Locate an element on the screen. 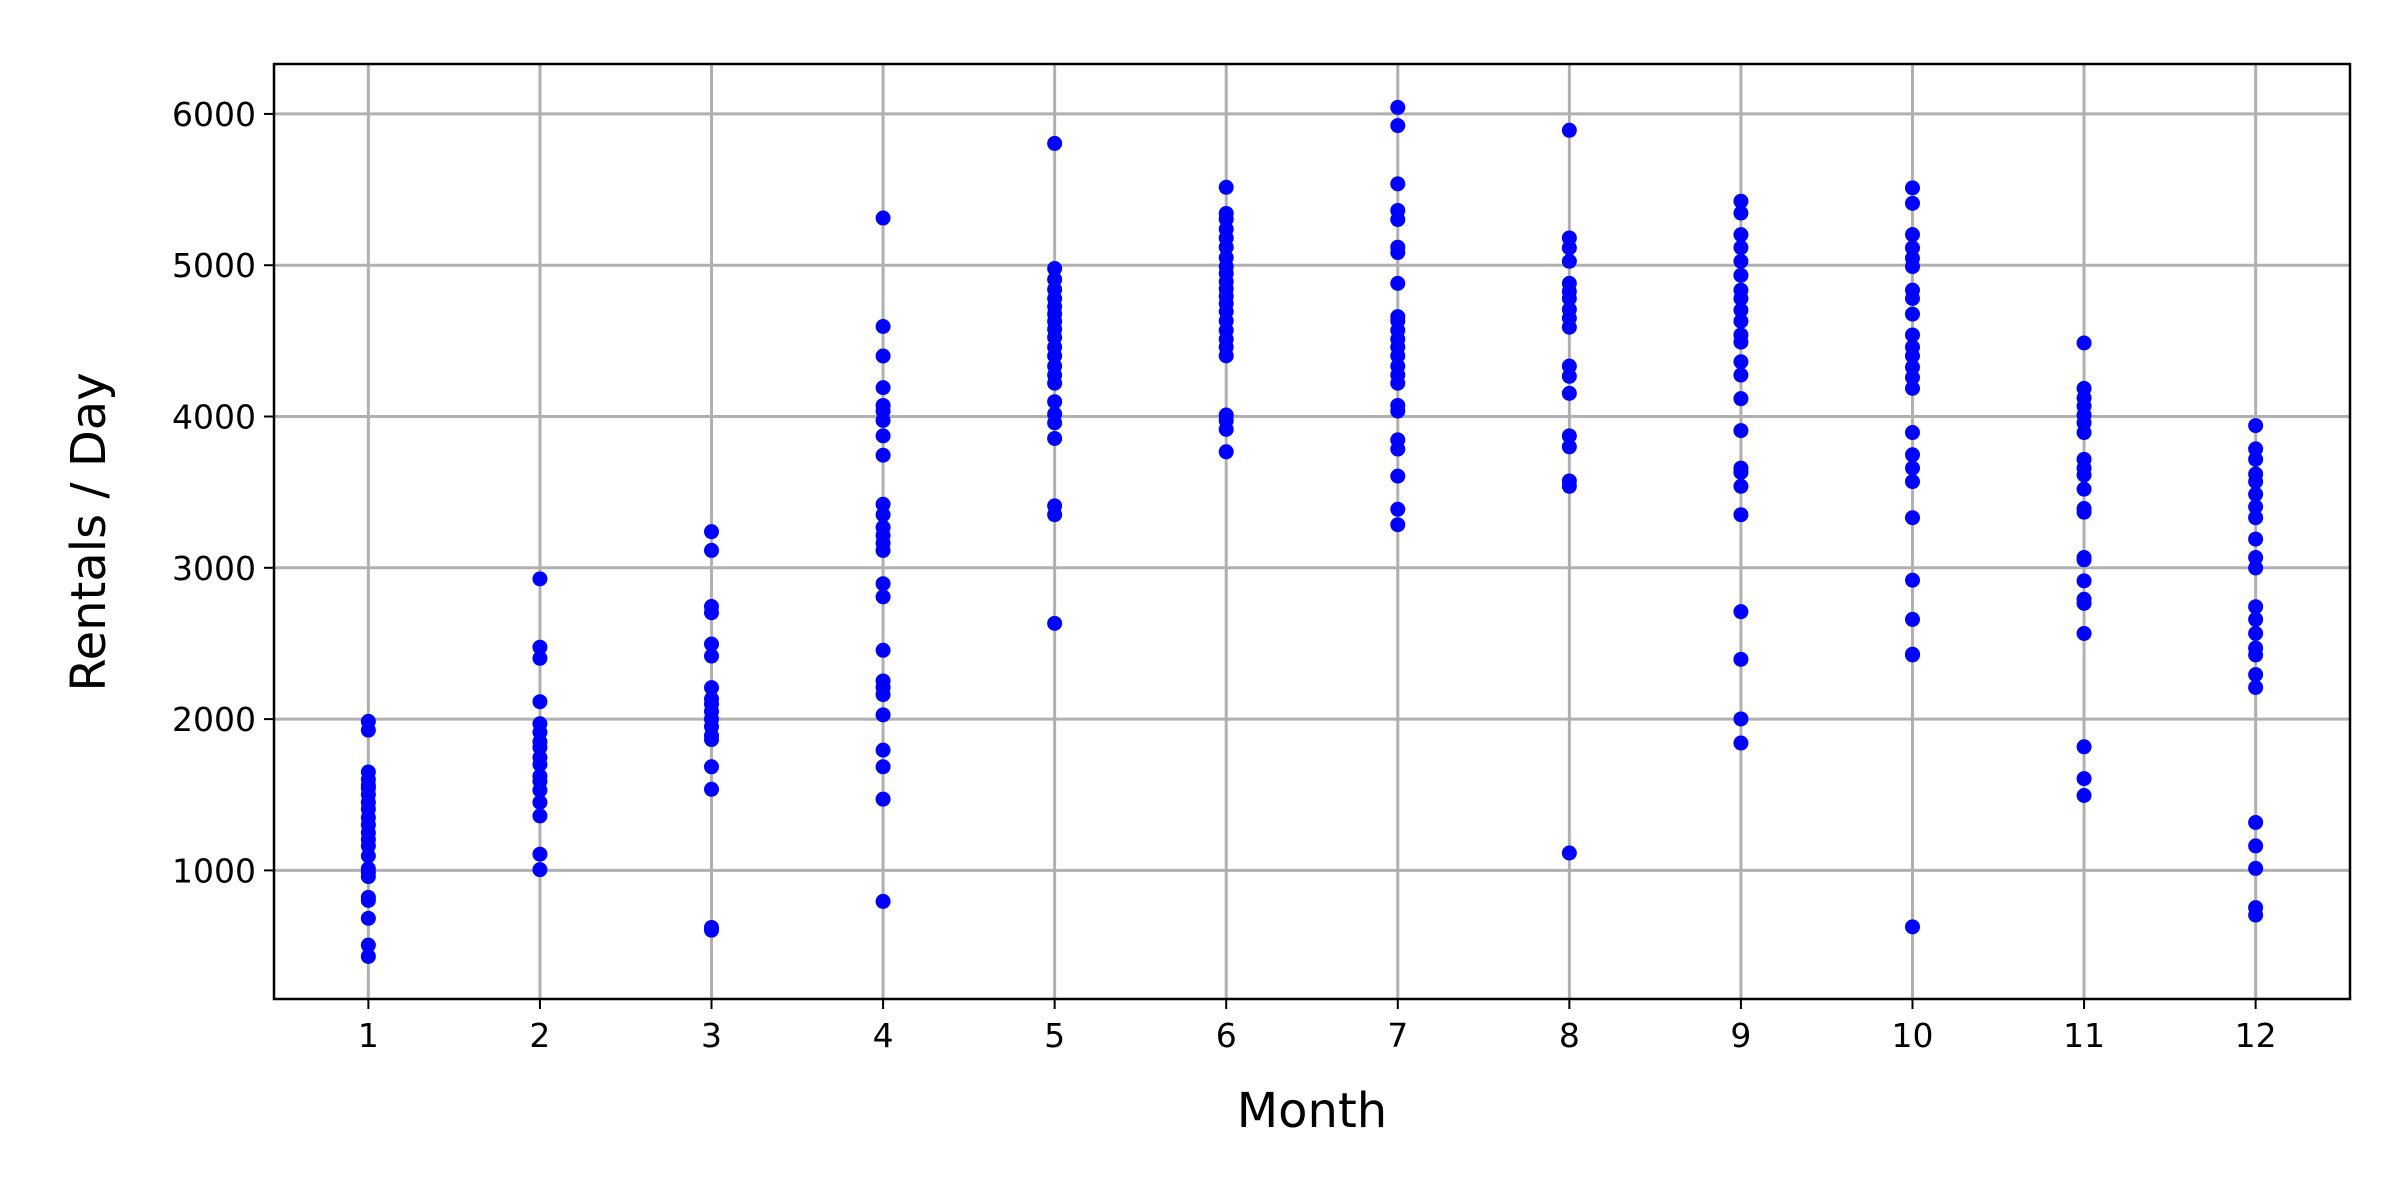 This screenshot has width=2400, height=1200. x-tick-label: 9 is located at coordinates (1740, 1035).